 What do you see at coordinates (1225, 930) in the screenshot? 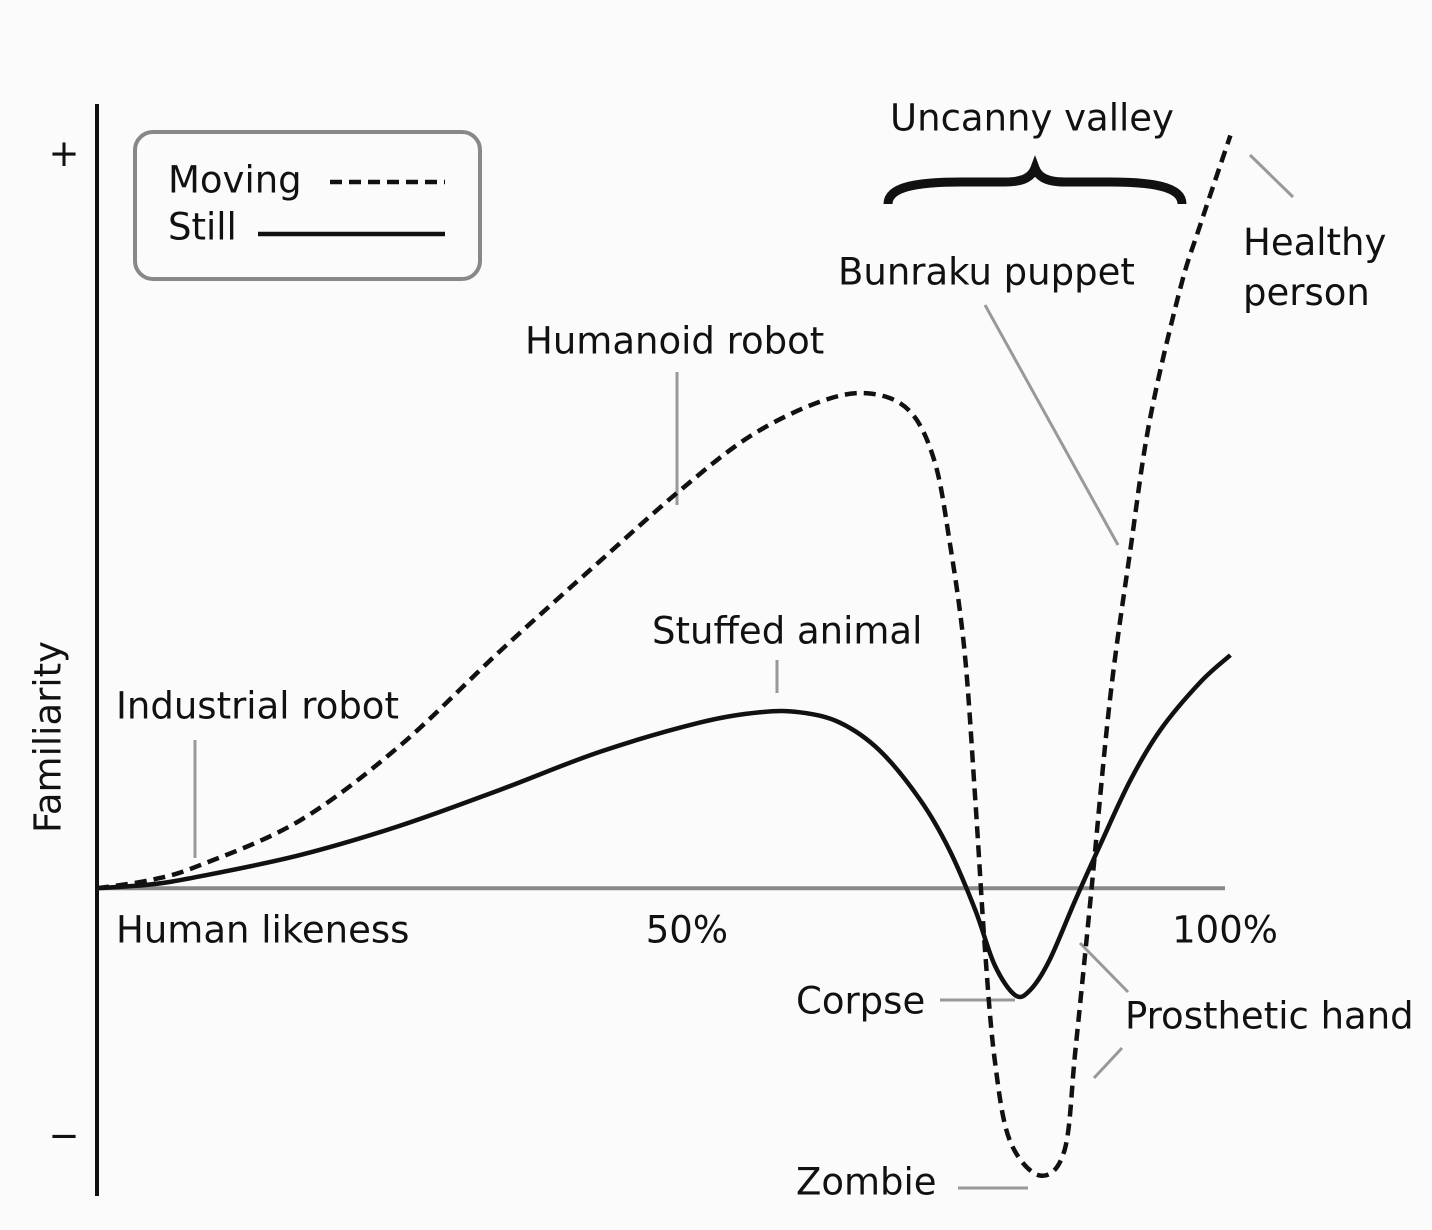
I see `x-tick-label: 100%` at bounding box center [1225, 930].